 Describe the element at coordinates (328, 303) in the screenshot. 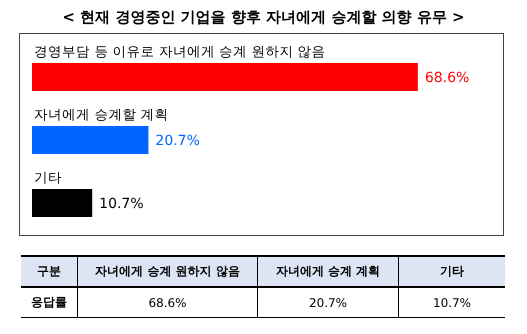

I see `text: 20.7%` at that location.